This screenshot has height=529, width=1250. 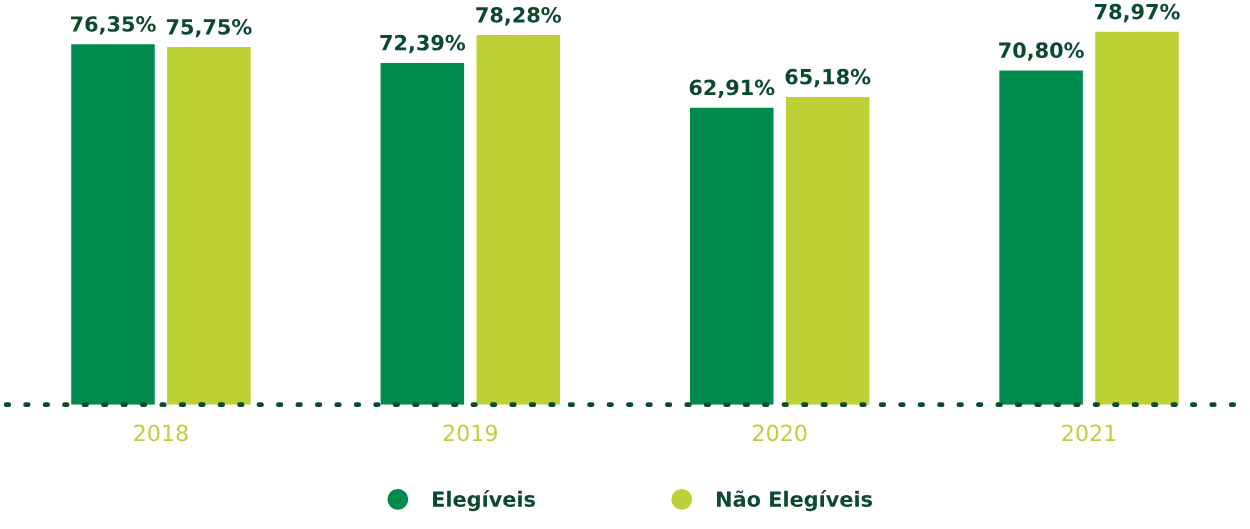 What do you see at coordinates (161, 433) in the screenshot?
I see `x-tick-label: 2018` at bounding box center [161, 433].